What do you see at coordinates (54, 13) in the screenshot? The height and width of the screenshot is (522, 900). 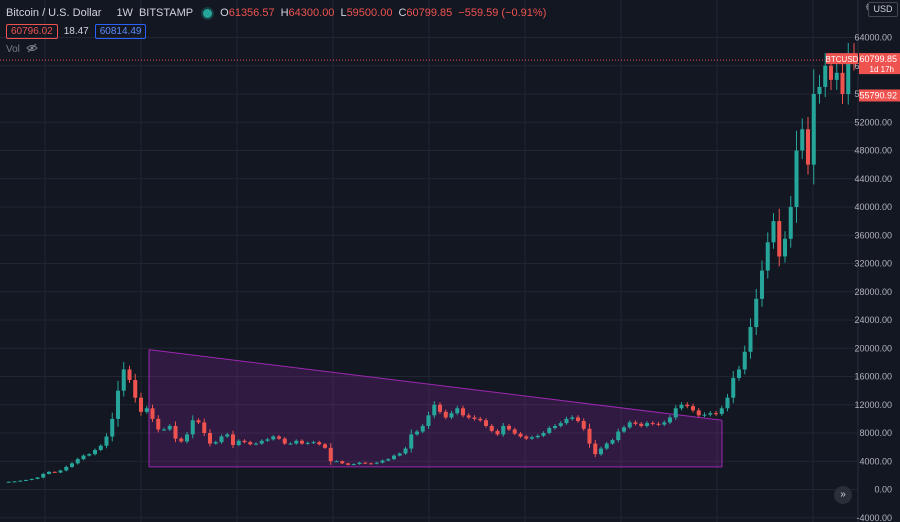 I see `symbol-name: Bitcoin / U.S. Dollar` at bounding box center [54, 13].